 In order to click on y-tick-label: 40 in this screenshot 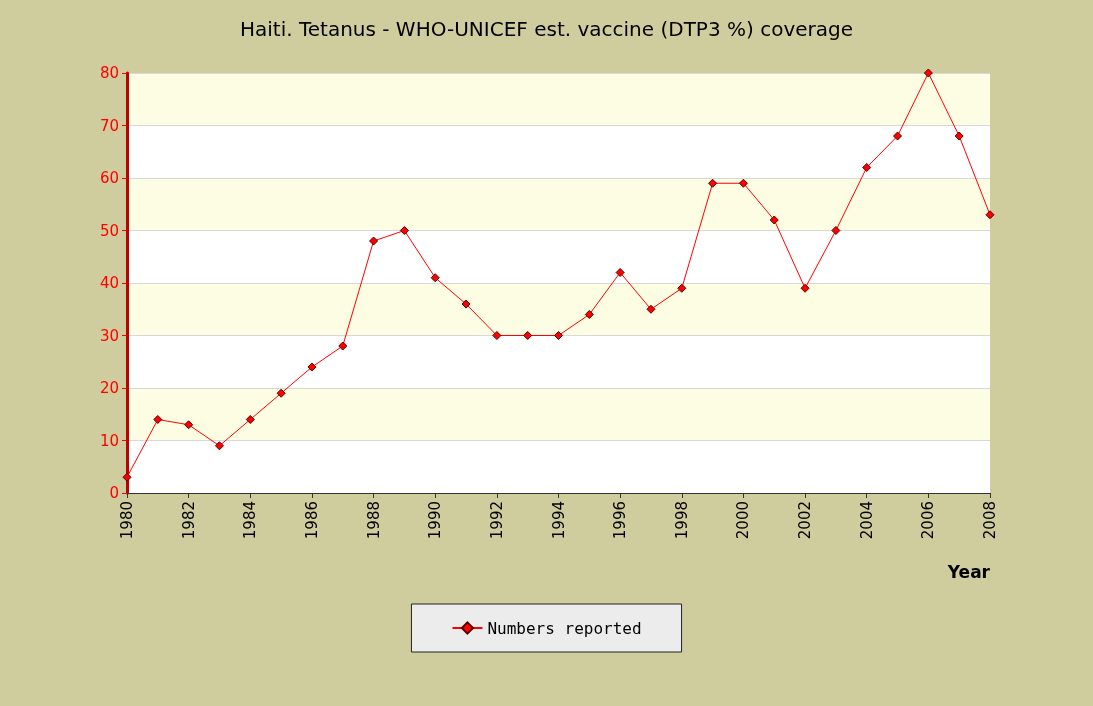, I will do `click(109, 283)`.